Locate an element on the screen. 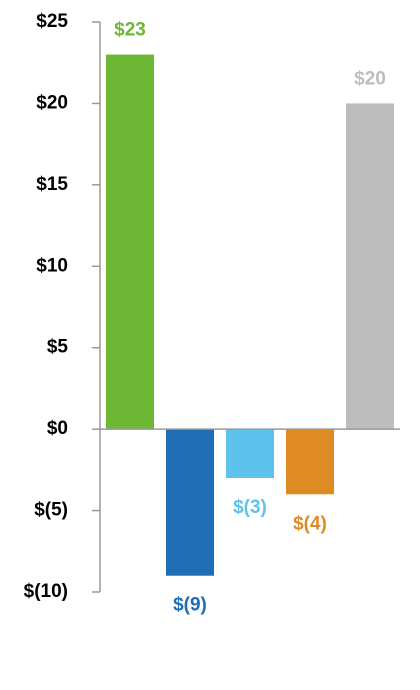 This screenshot has height=690, width=420. value-label: $(3) is located at coordinates (250, 507).